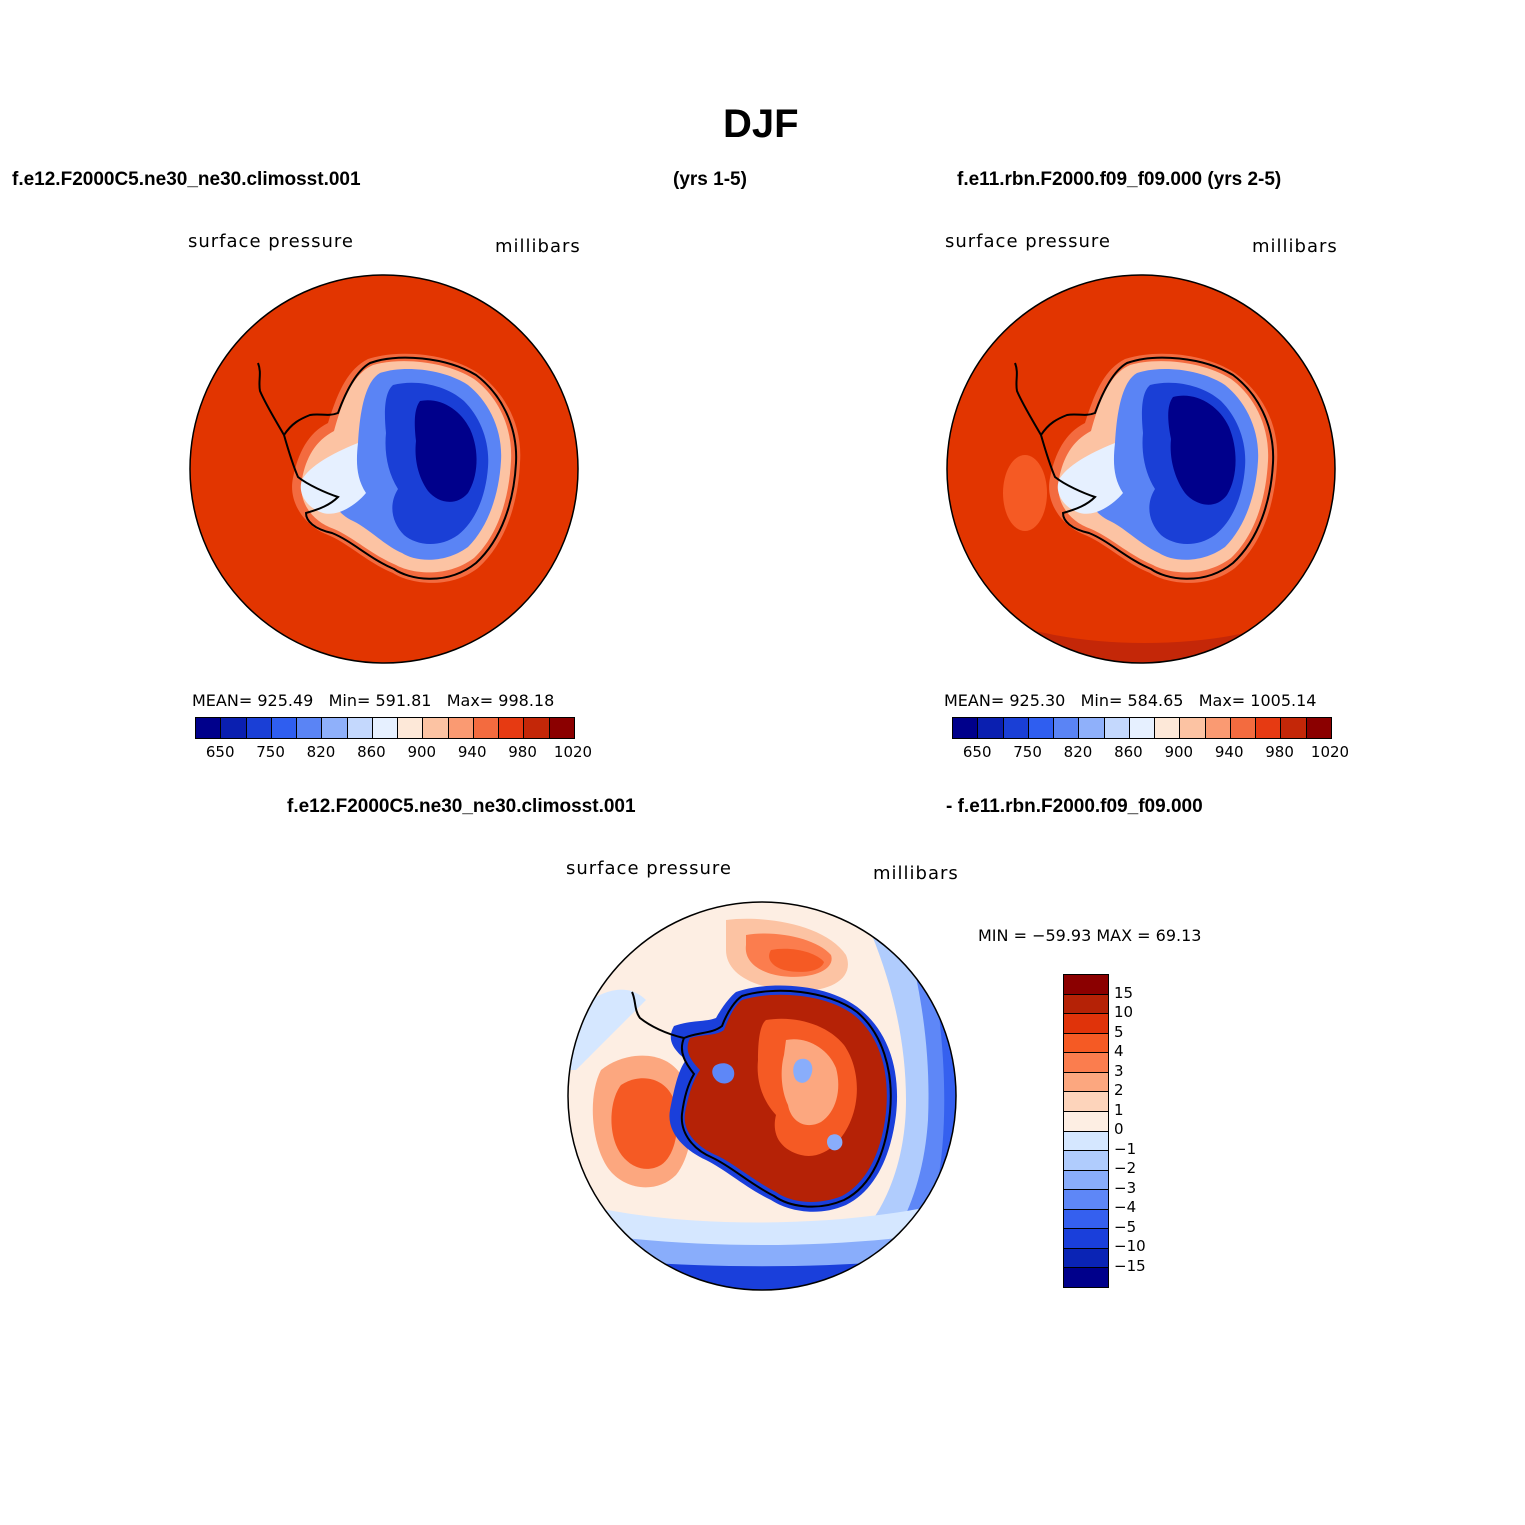 This screenshot has width=1525, height=1525. What do you see at coordinates (1283, 700) in the screenshot?
I see `panel2-max-value: 1005.14` at bounding box center [1283, 700].